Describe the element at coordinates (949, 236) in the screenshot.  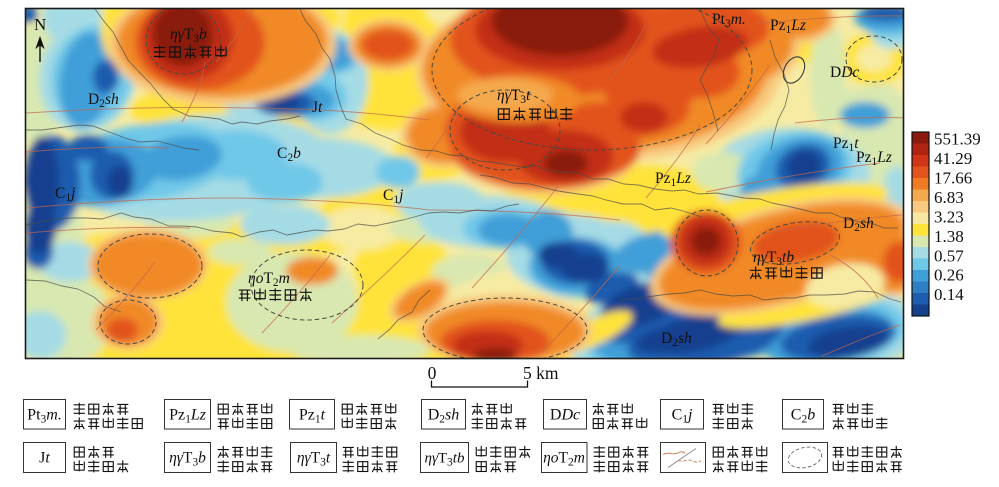
I see `svg-text: 1.38` at that location.